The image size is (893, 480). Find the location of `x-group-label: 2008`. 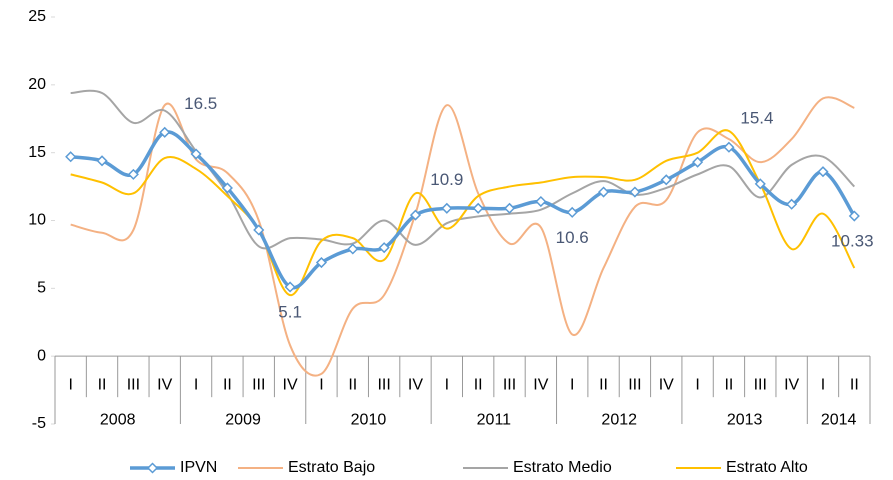

x-group-label: 2008 is located at coordinates (118, 419).